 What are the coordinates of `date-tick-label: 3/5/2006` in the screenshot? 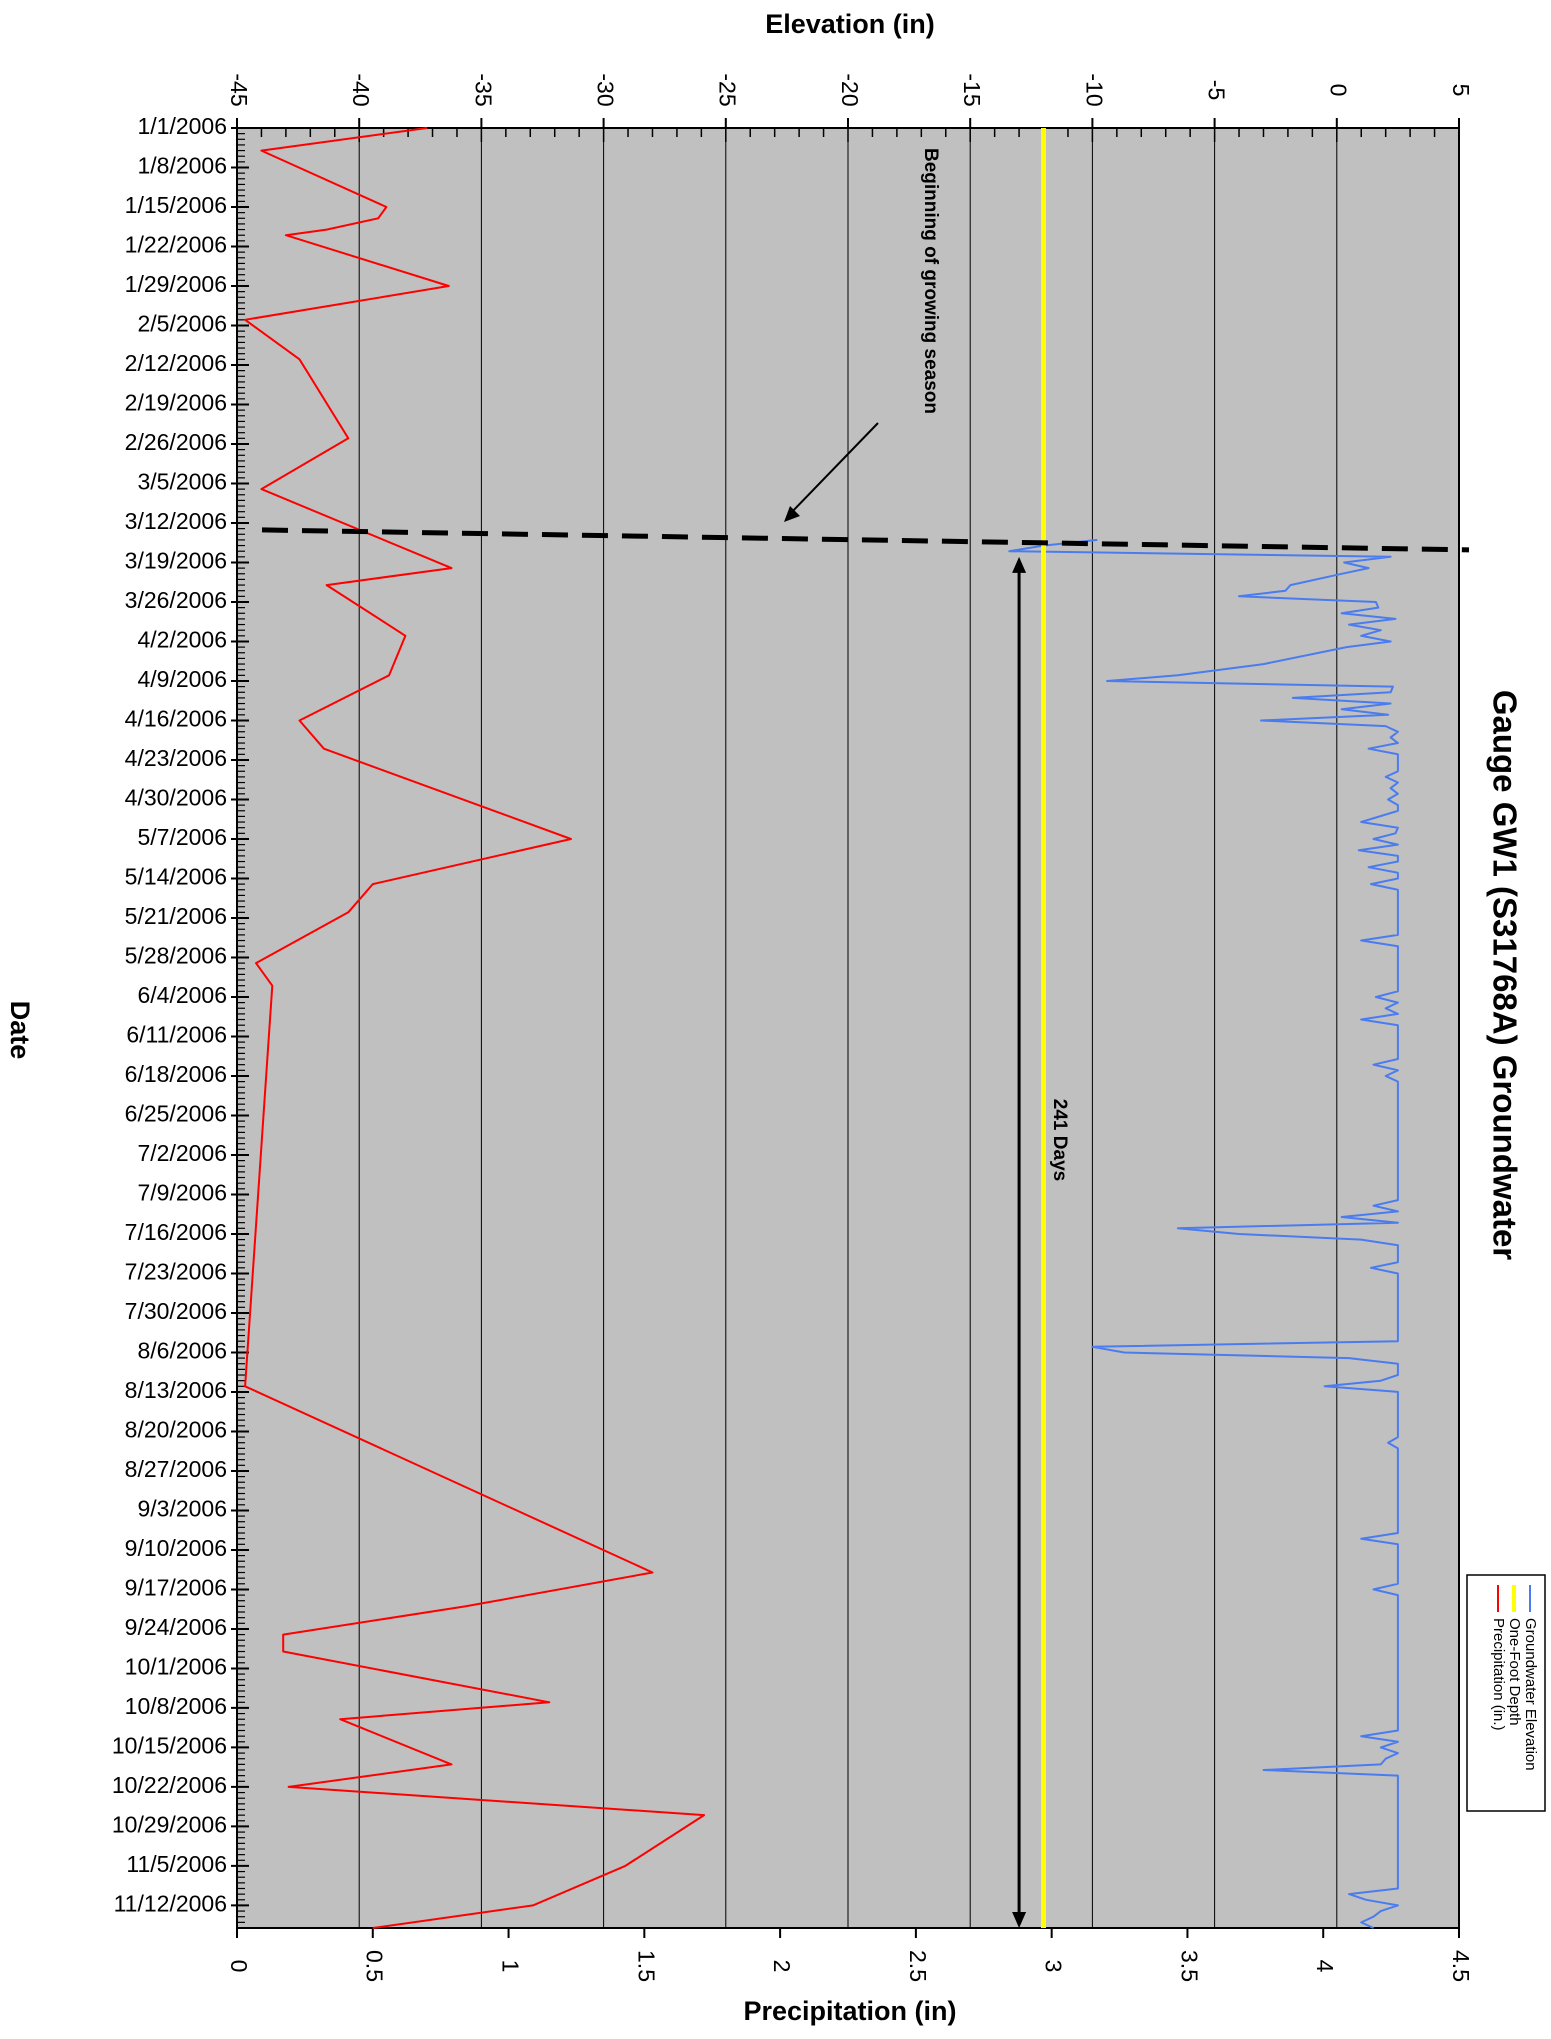 It's located at (182, 482).